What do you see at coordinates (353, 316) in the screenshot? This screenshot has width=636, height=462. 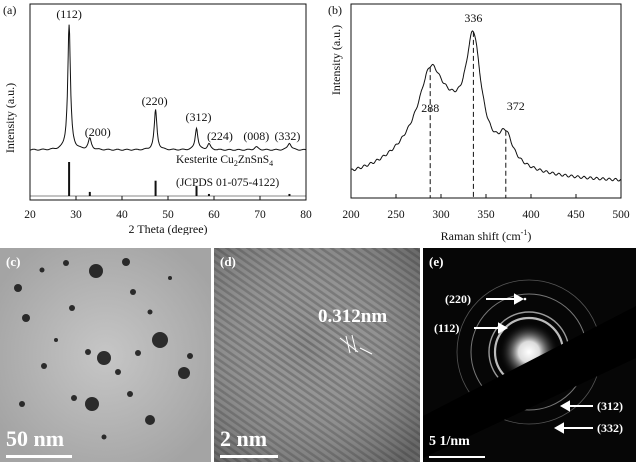 I see `lattice-spacing-label: 0.312nm` at bounding box center [353, 316].